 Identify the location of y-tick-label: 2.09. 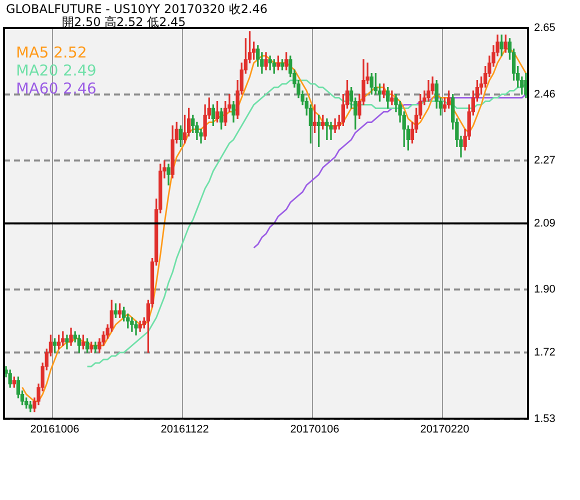
(545, 223).